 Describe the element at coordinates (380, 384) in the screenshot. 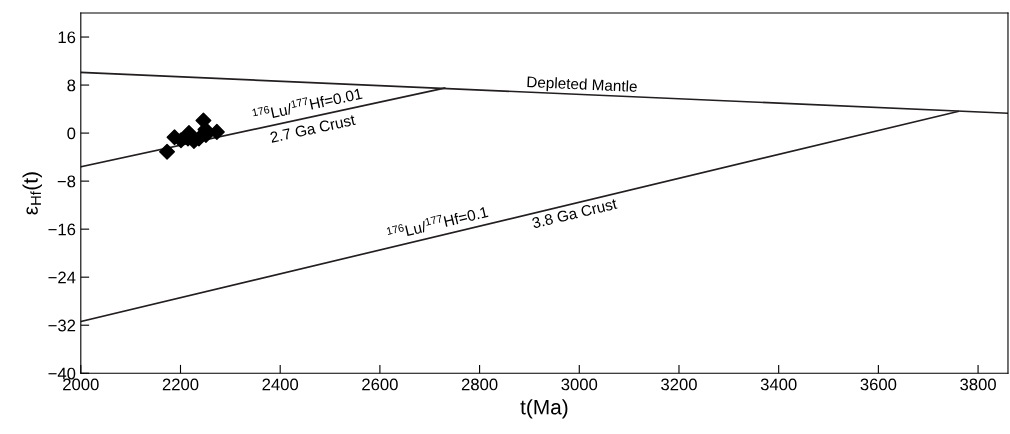

I see `x-tick-label: 2600` at that location.